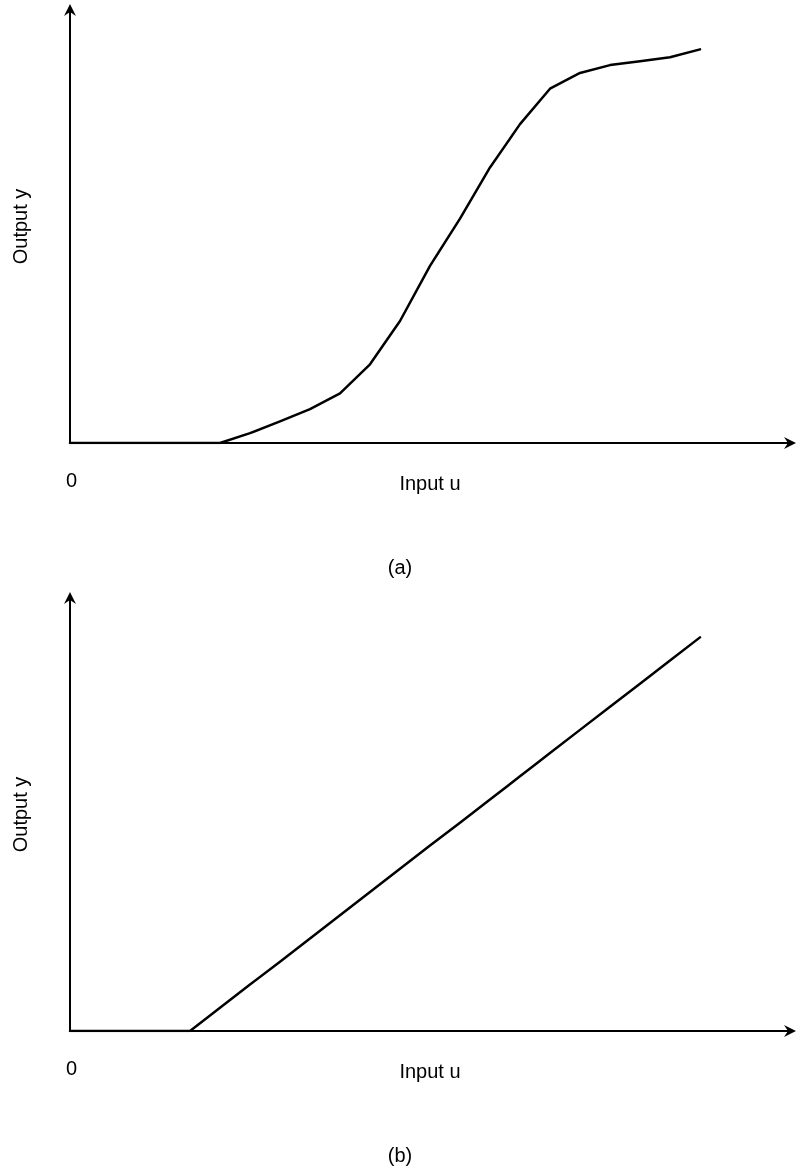 This screenshot has height=1176, width=800. I want to click on text: (b), so click(400, 1155).